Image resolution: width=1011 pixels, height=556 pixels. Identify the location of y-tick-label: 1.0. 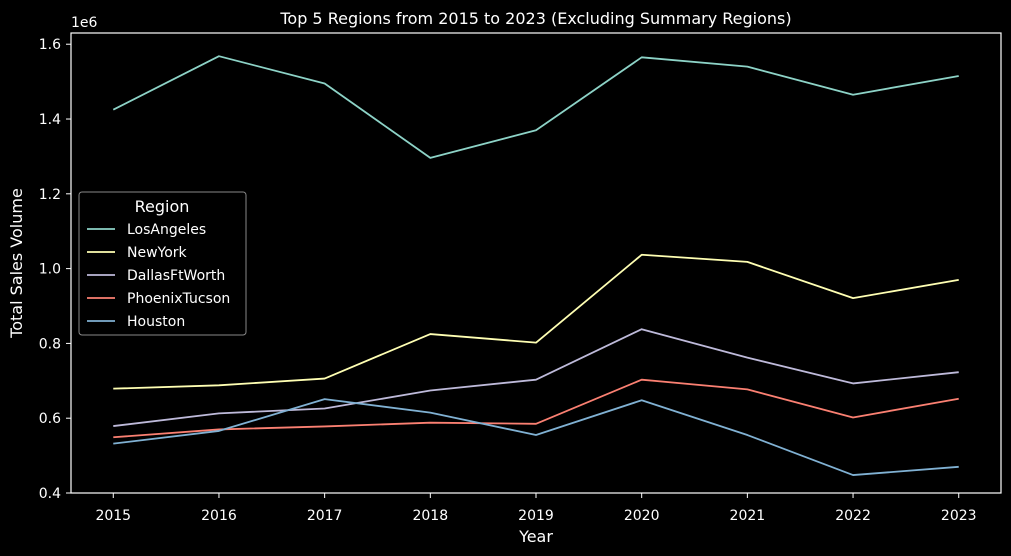
(50, 270).